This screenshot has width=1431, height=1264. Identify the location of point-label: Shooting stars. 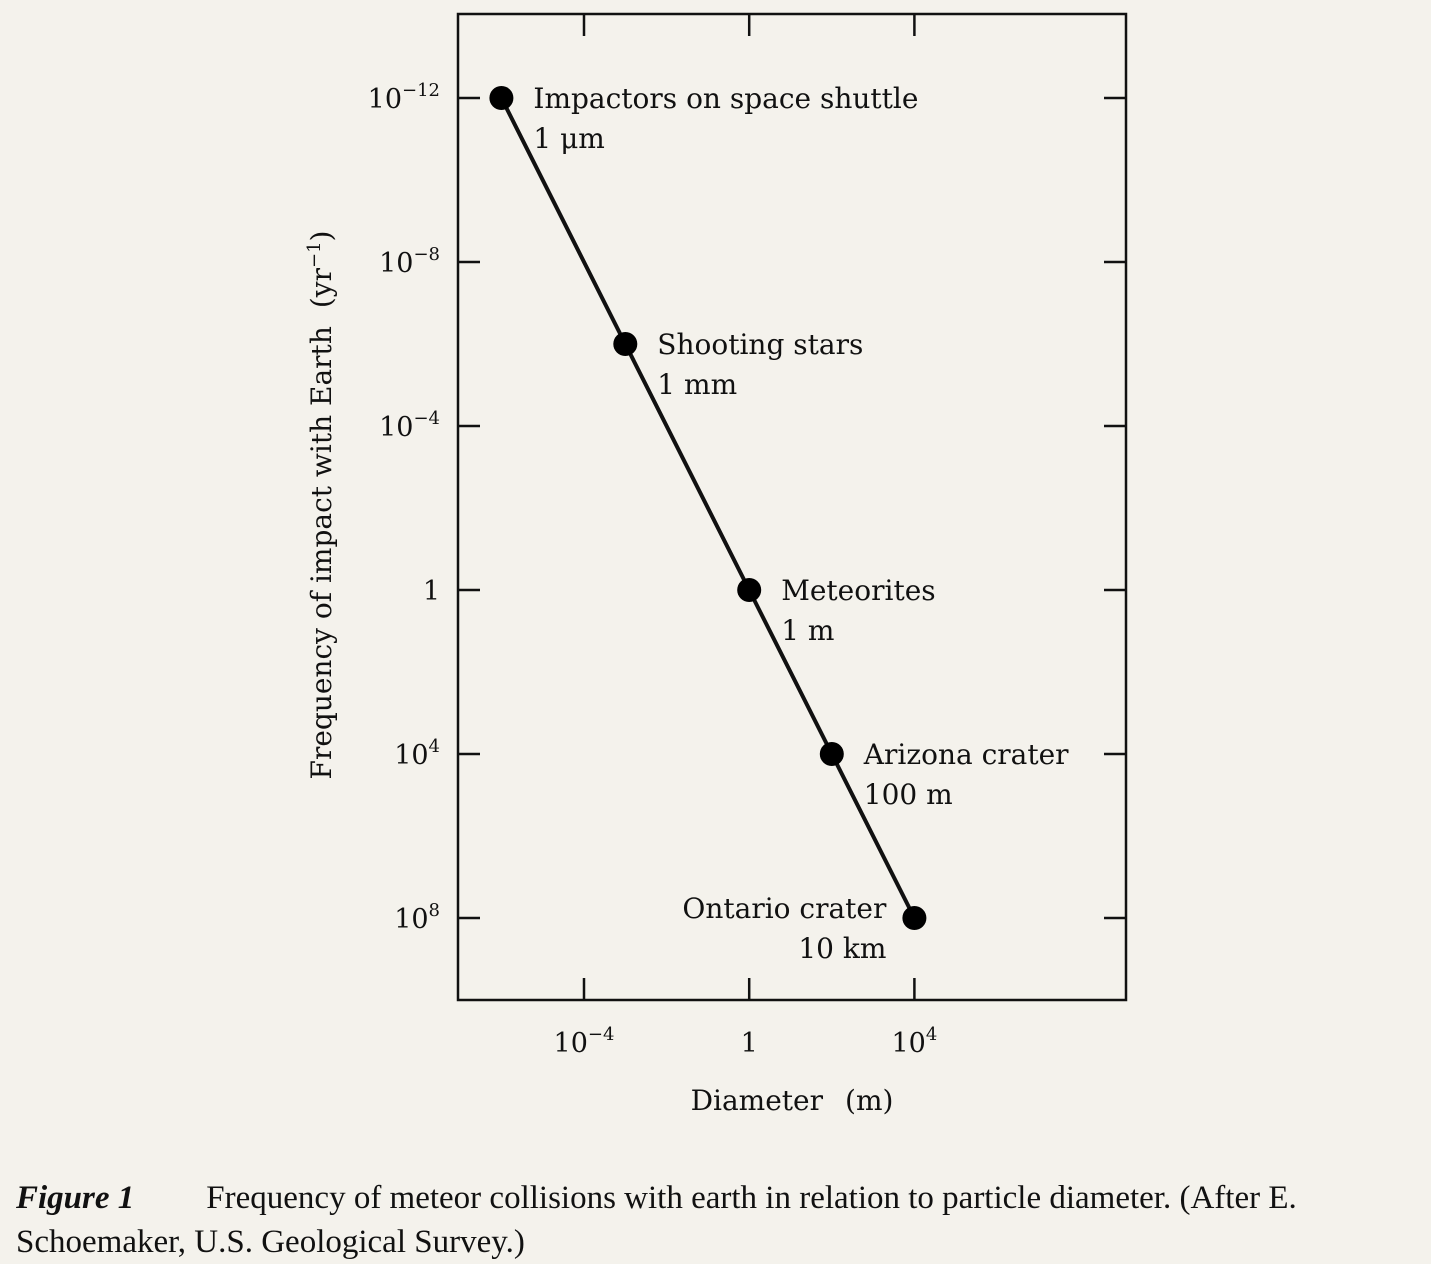
(760, 344).